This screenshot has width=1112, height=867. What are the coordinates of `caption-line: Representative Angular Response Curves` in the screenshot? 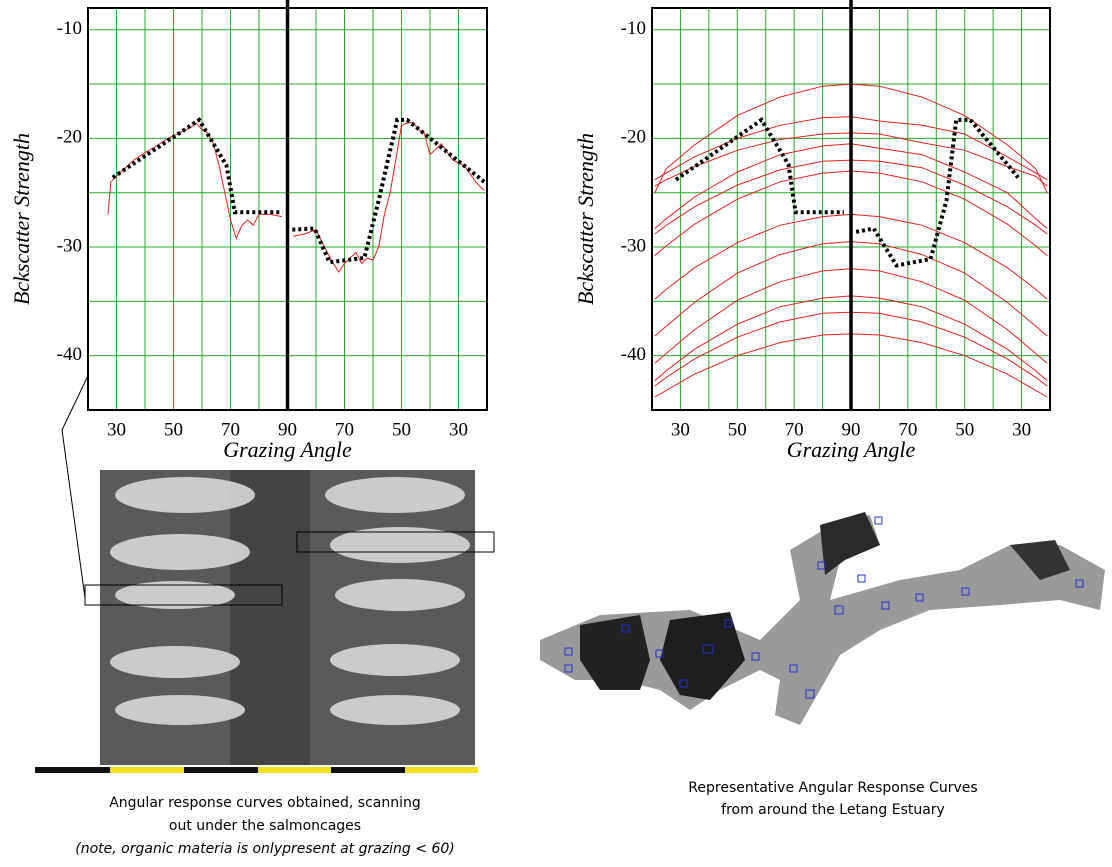 It's located at (832, 788).